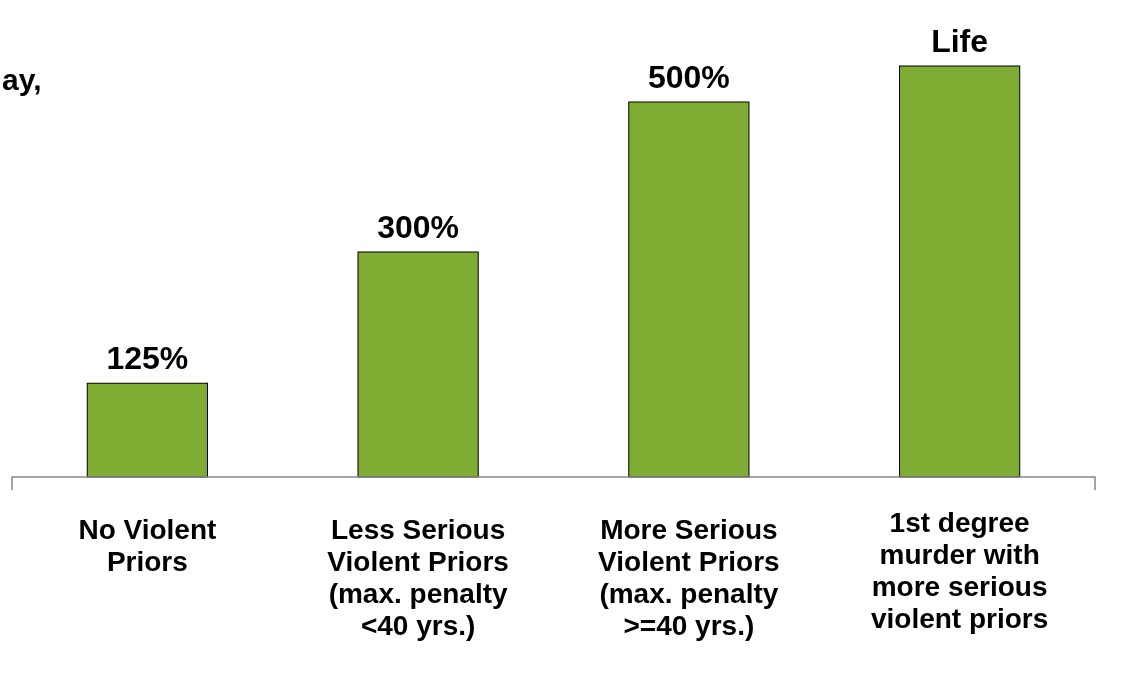 This screenshot has height=693, width=1128. I want to click on data-label: 300%, so click(418, 227).